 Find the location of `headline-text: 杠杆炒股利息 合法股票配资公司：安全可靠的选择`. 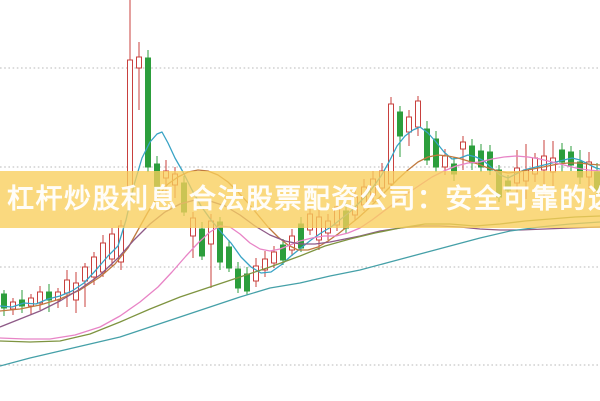

headline-text: 杠杆炒股利息 合法股票配资公司：安全可靠的选择 is located at coordinates (303, 199).